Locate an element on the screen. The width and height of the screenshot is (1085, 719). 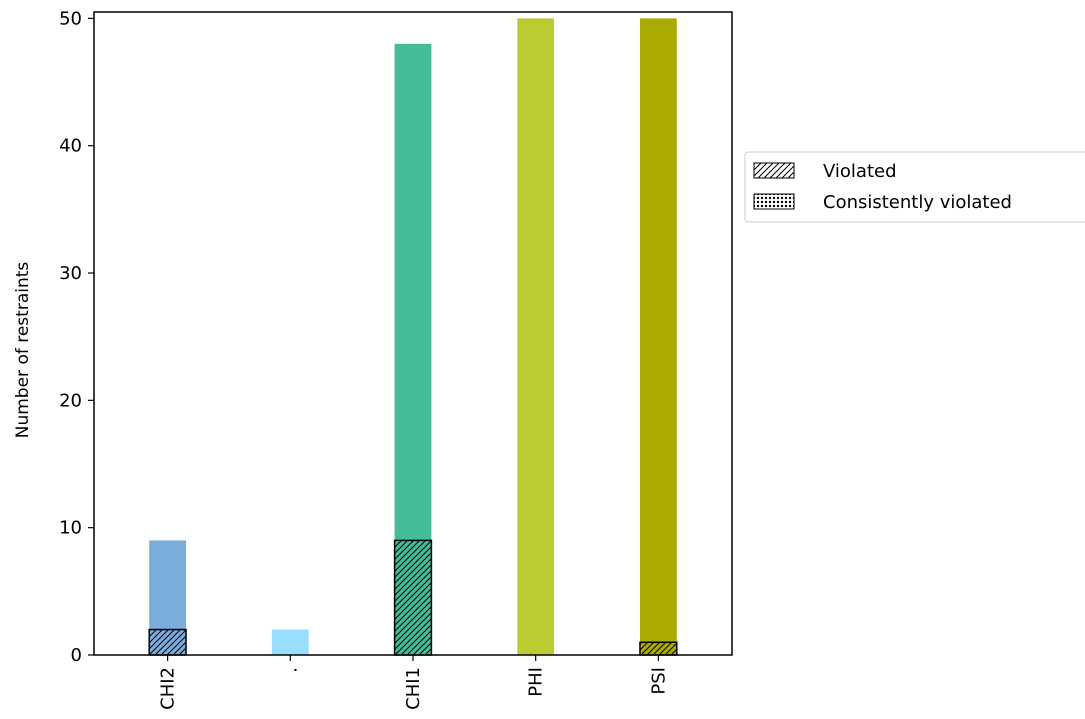
x-tick-label-4: PSI is located at coordinates (658, 681).